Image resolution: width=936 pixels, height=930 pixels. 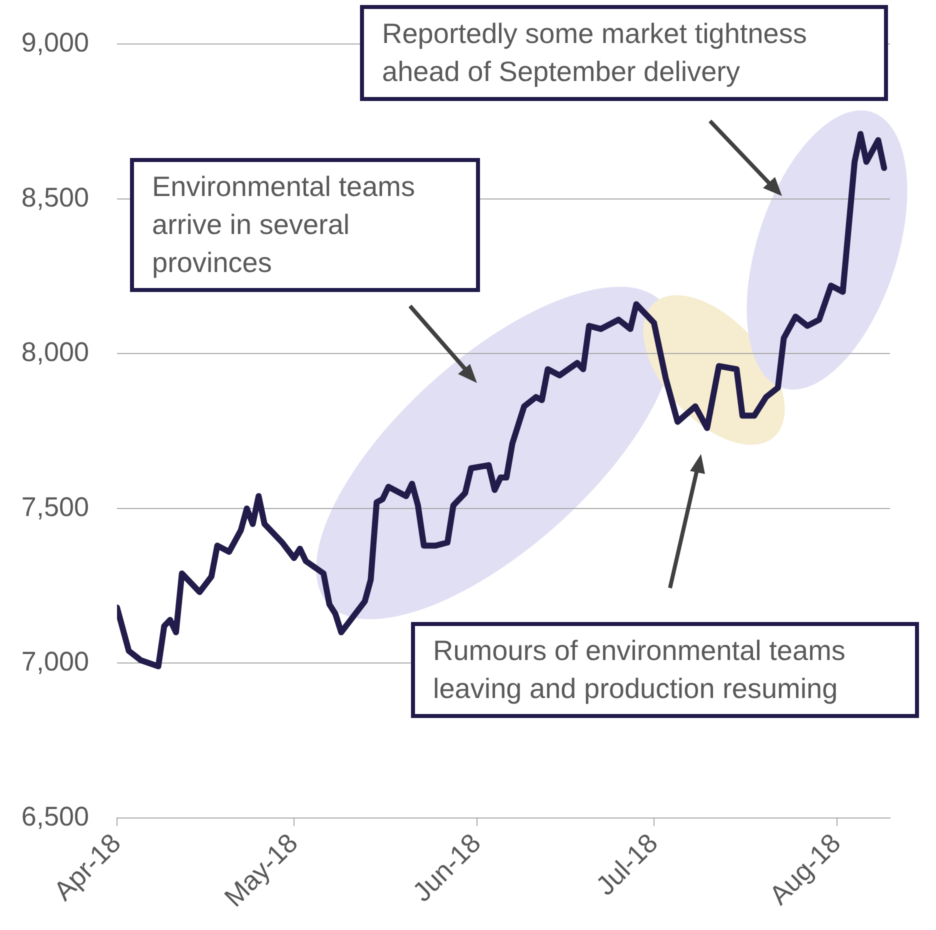 What do you see at coordinates (55, 197) in the screenshot?
I see `y-tick-label: 8,500` at bounding box center [55, 197].